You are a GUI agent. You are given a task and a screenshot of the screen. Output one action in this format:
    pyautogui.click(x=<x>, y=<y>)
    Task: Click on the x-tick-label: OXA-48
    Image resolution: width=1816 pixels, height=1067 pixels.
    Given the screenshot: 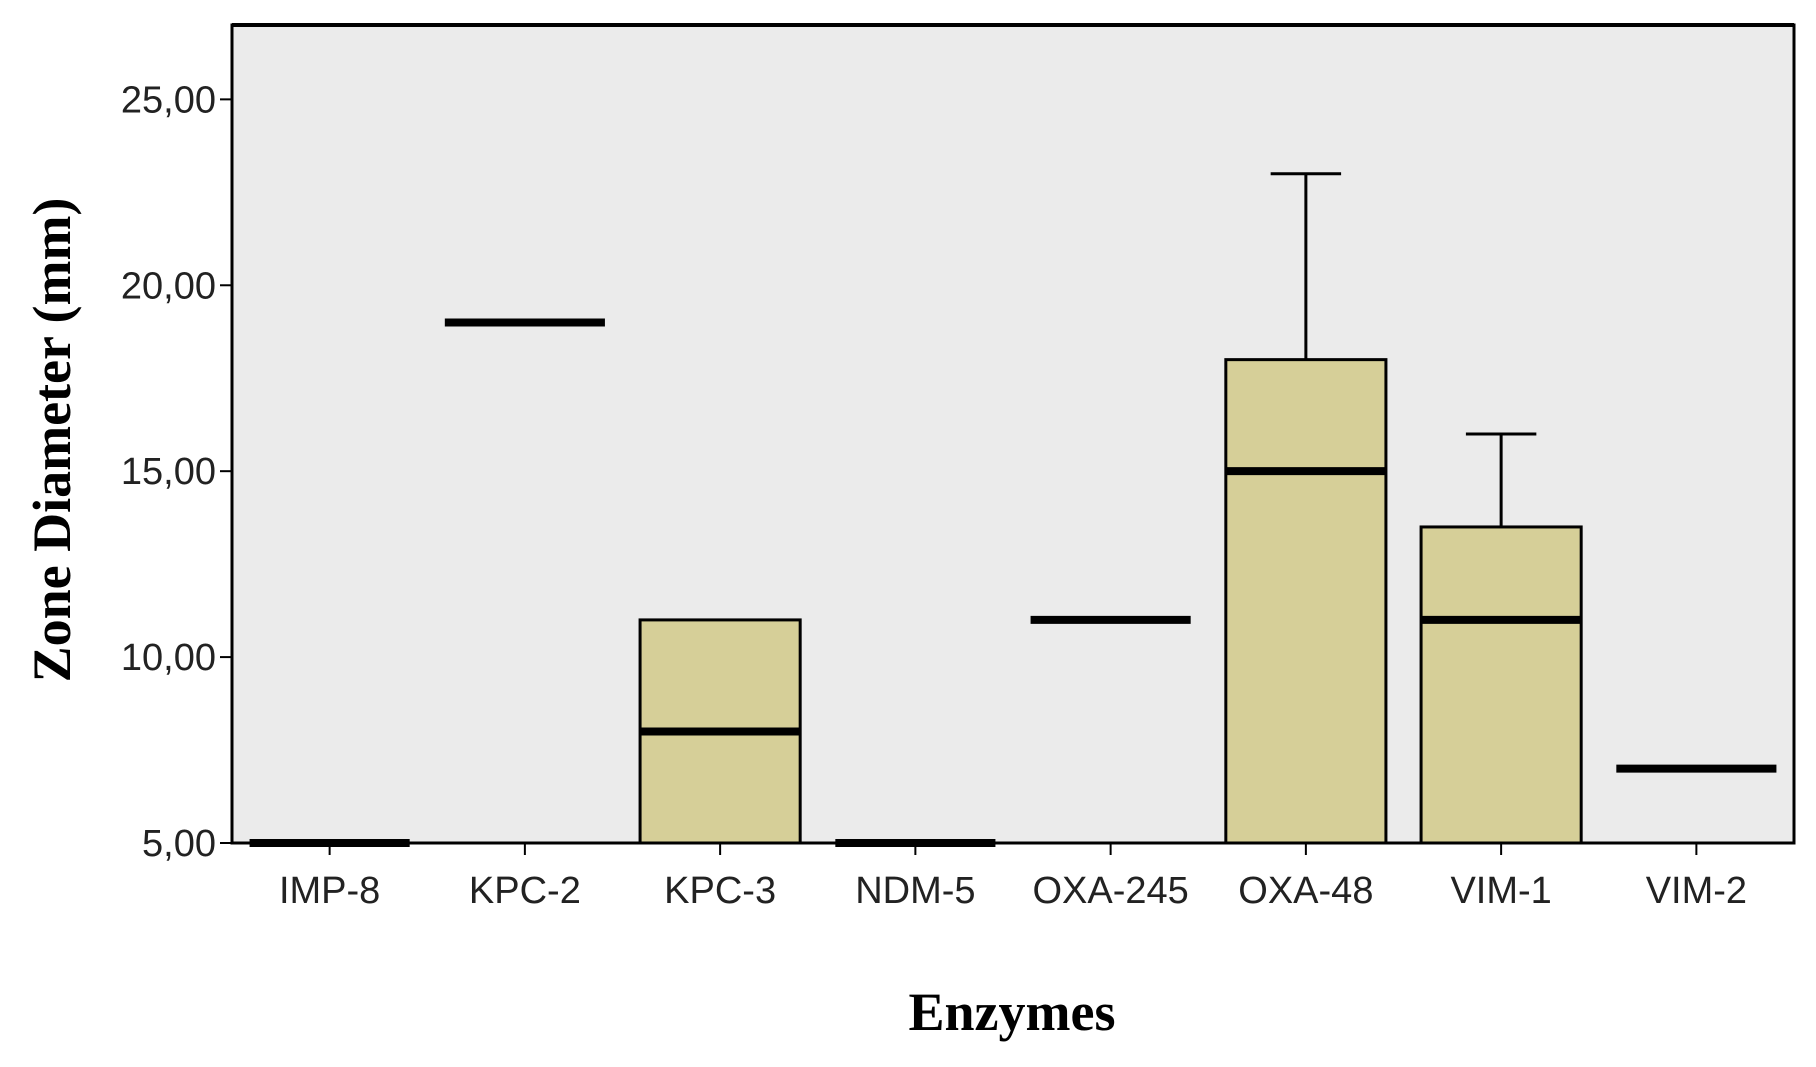 What is the action you would take?
    pyautogui.click(x=1305, y=891)
    